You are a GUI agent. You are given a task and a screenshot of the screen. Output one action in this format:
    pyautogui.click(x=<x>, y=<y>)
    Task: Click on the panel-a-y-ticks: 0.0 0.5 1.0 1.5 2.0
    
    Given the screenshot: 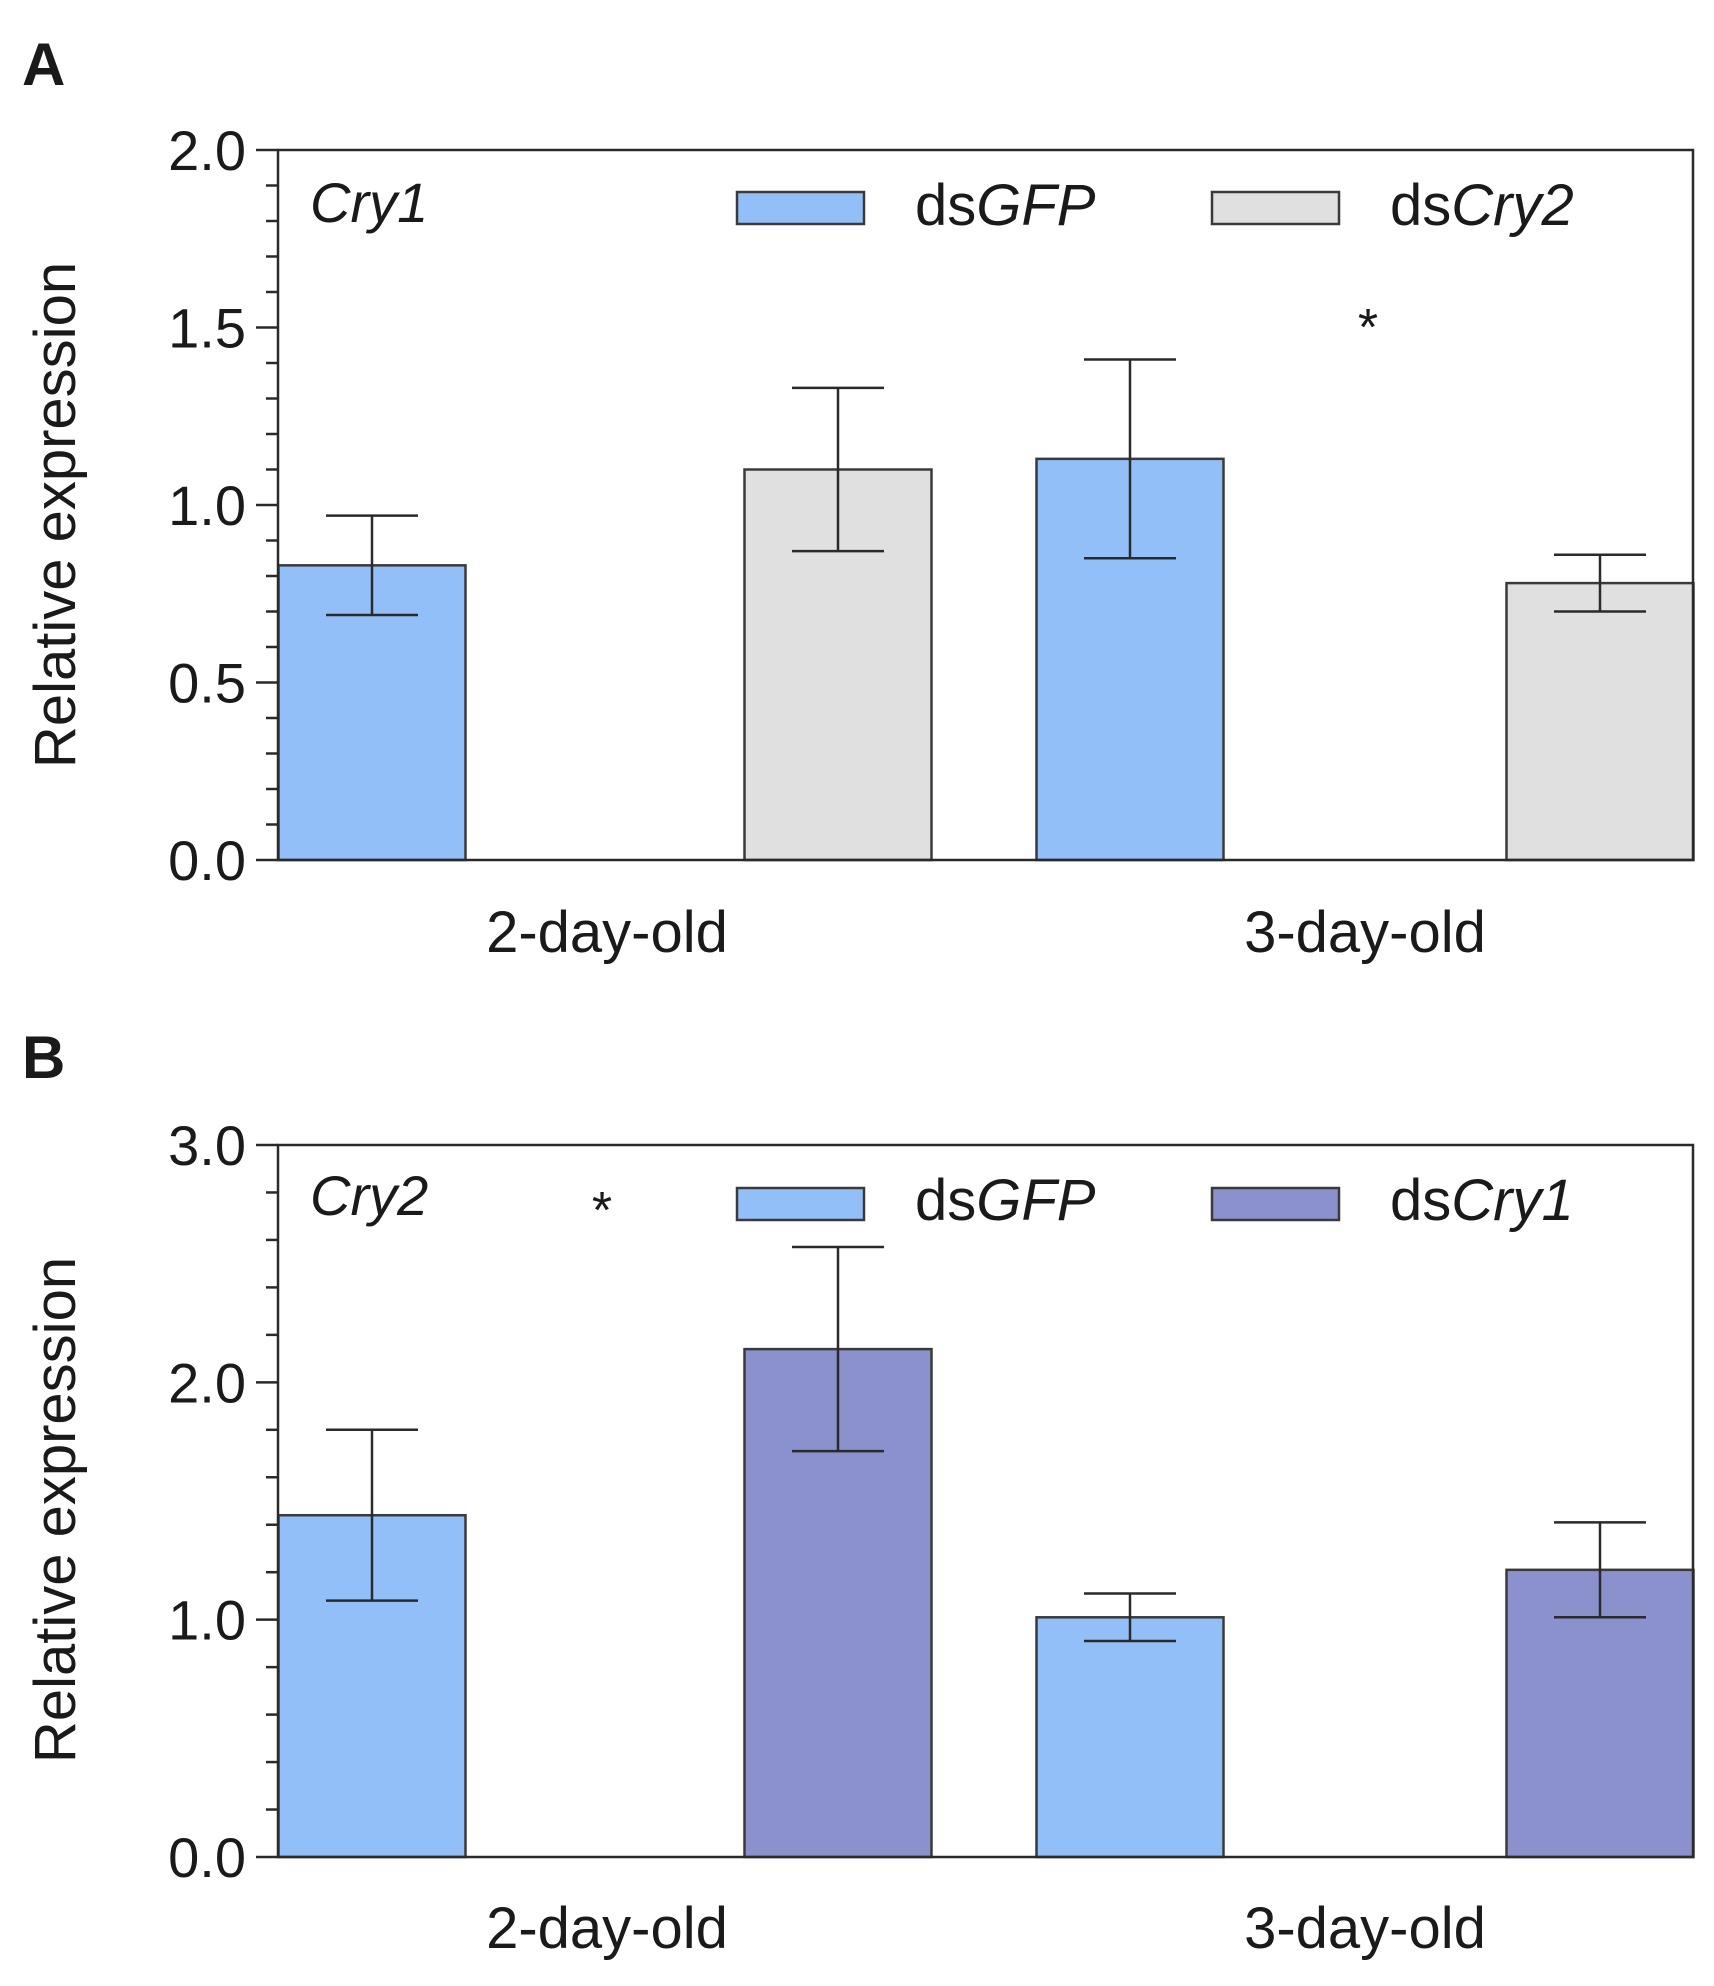 What is the action you would take?
    pyautogui.click(x=223, y=505)
    